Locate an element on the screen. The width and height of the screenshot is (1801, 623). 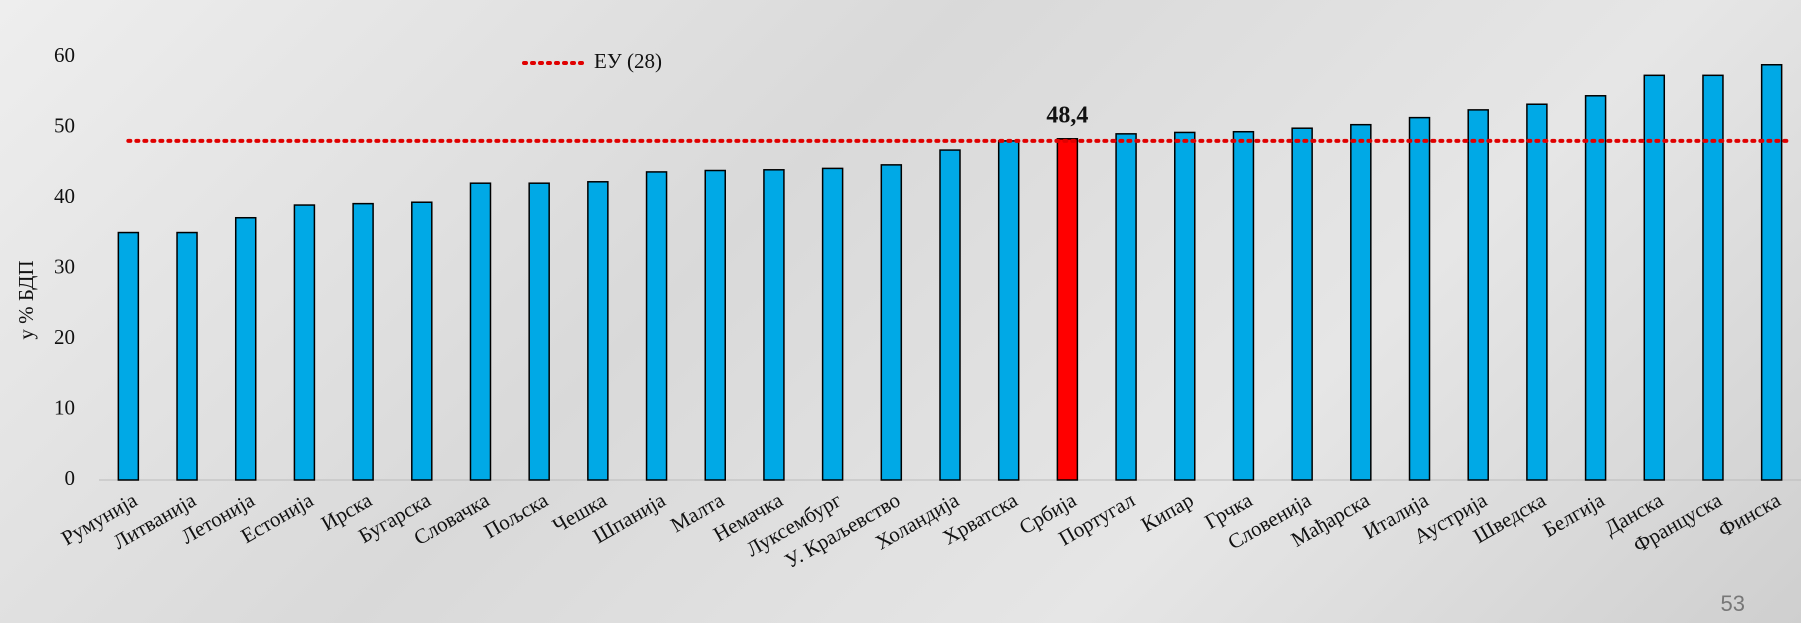
value-label: 48,4 is located at coordinates (1067, 115).